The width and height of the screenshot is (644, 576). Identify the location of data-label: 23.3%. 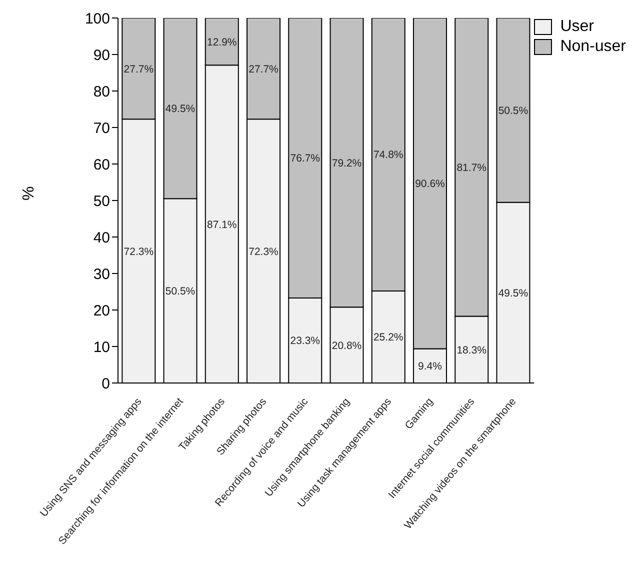
(305, 341).